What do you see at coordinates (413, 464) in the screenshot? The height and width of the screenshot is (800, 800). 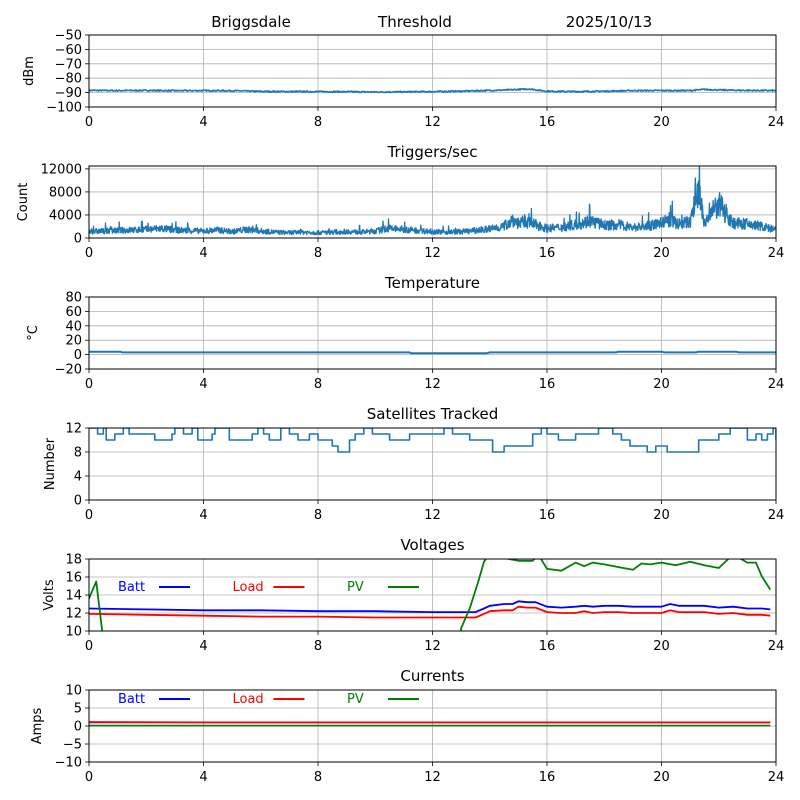 I see `panel-satellites: 0 4 8 12 16 20 24 0 4 8 12 Satellites Tracked Number` at bounding box center [413, 464].